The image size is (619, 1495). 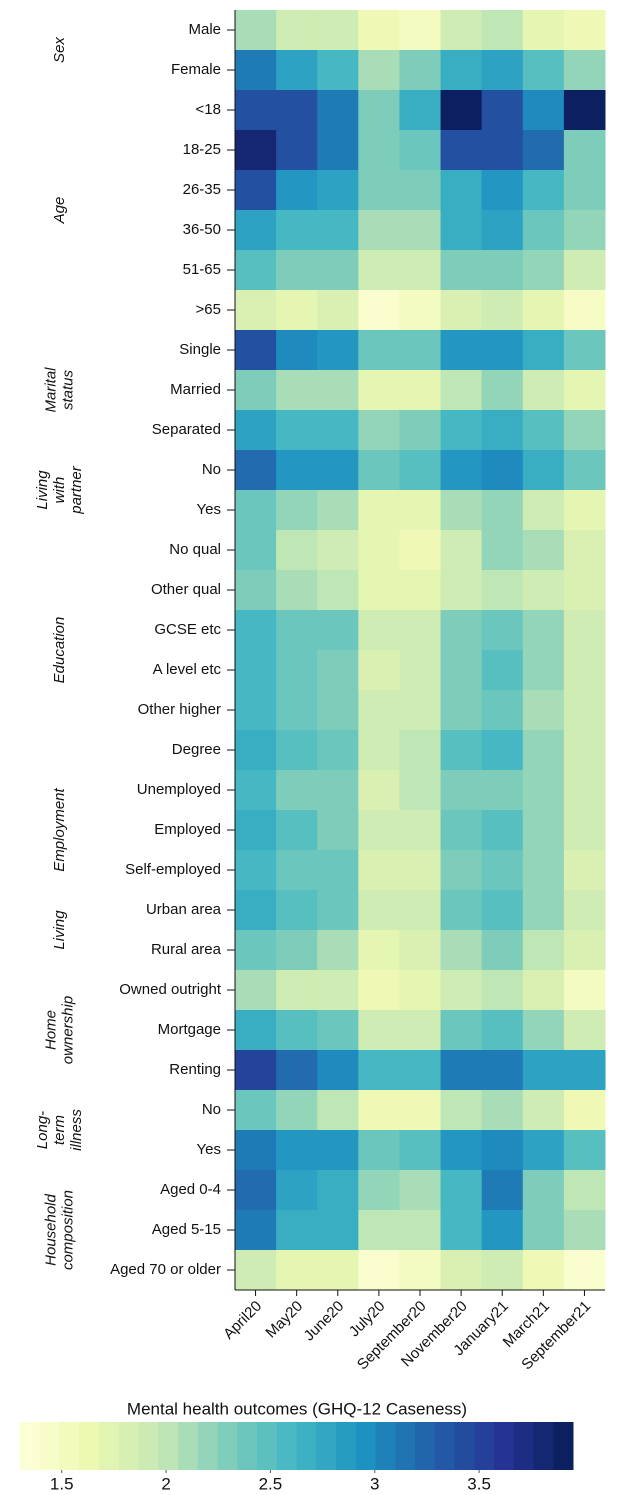 I want to click on group-label: Home, so click(x=50, y=1030).